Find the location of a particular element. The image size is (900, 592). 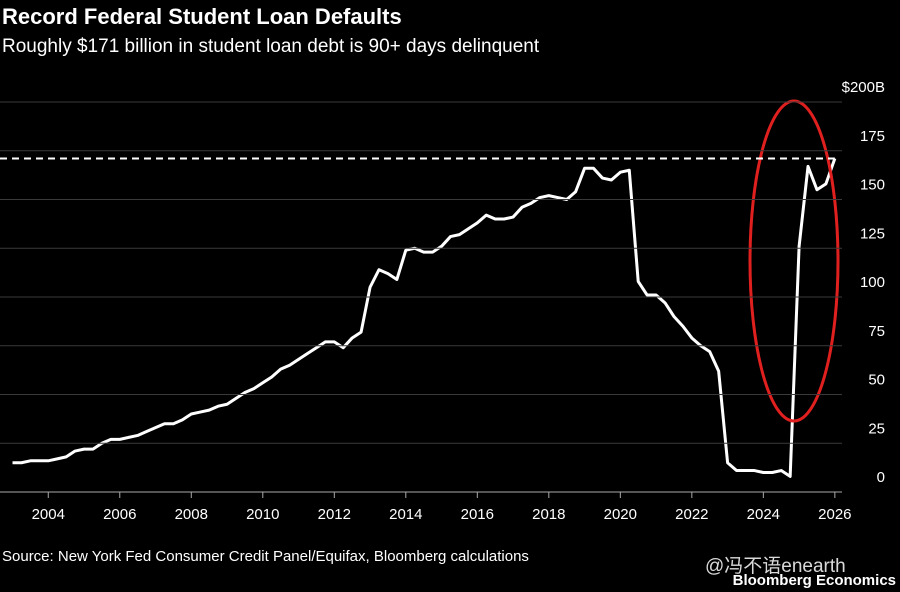

brand: Bloomberg Economics is located at coordinates (814, 580).